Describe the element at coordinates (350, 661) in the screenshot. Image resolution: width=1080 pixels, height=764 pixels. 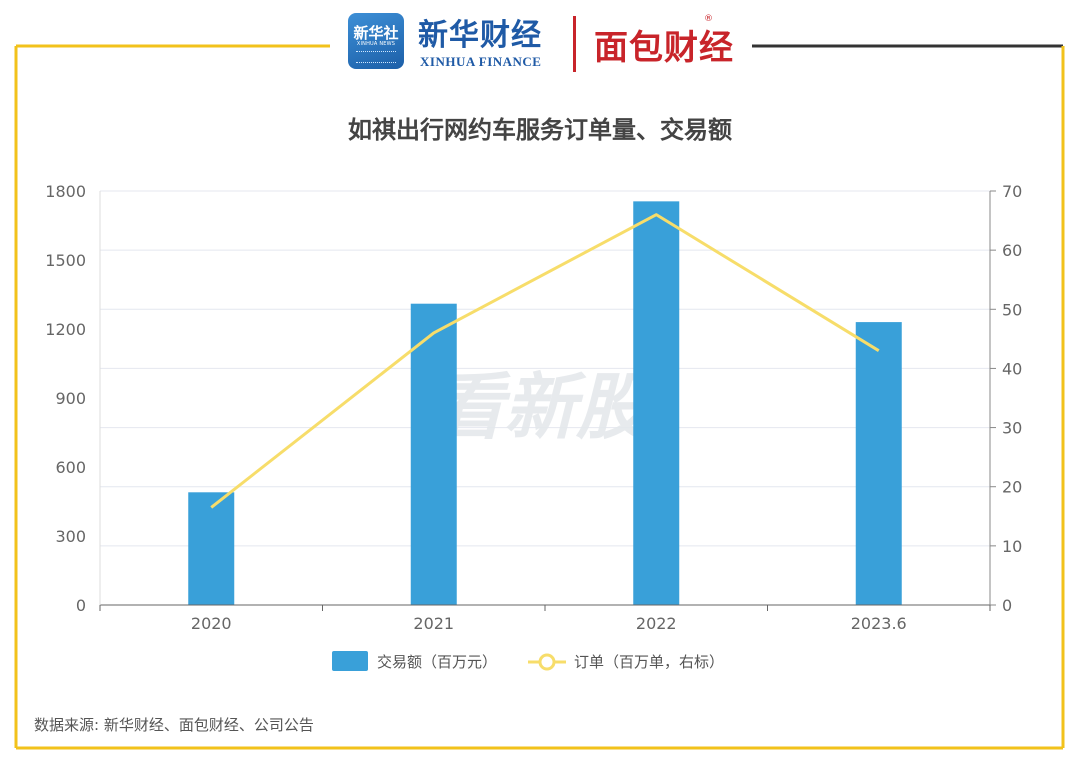
I see `legend-swatch-bar` at that location.